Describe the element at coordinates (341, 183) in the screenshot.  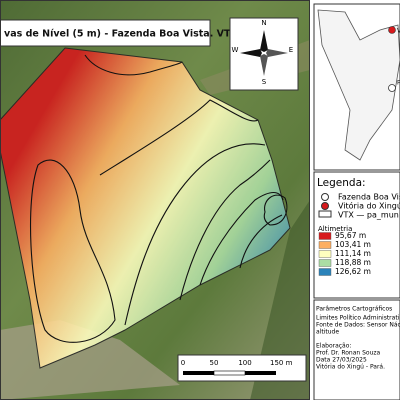
I see `legend-title: Legenda:` at that location.